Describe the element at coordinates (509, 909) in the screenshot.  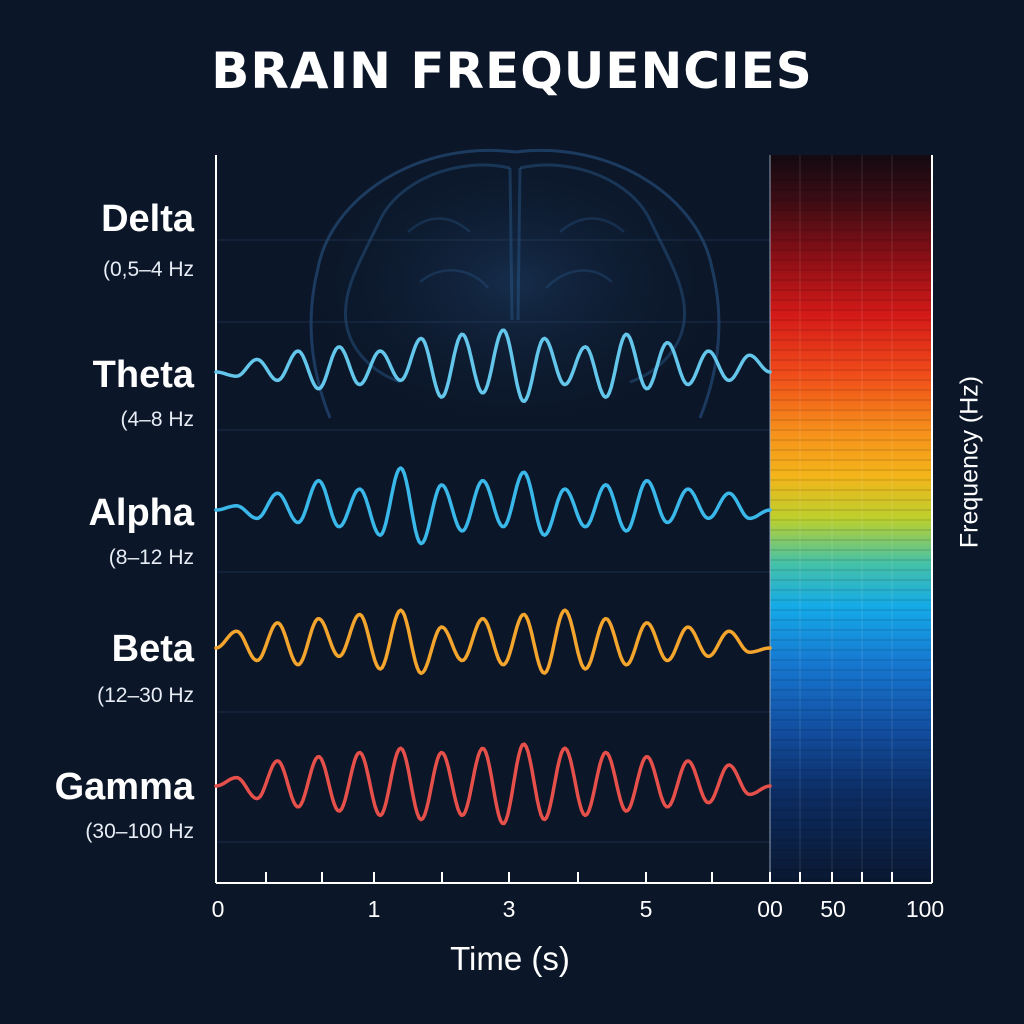
I see `x-tick-label: 3` at that location.